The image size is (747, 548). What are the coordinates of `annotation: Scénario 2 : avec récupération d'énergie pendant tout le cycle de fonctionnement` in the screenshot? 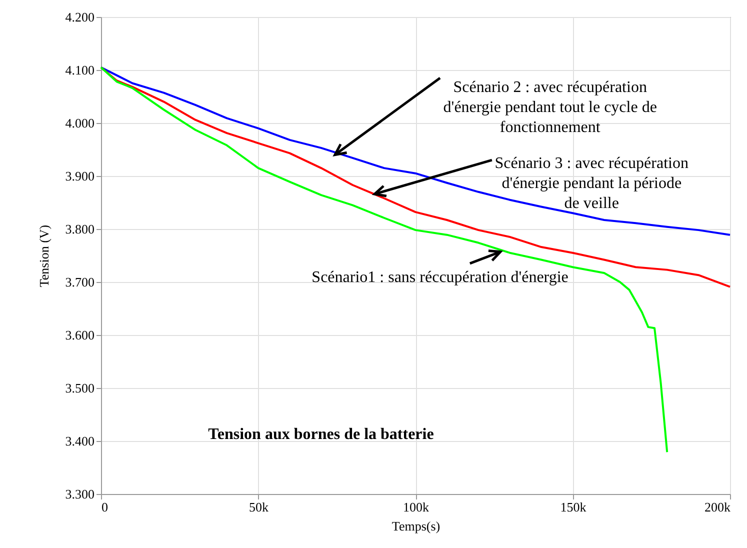 It's located at (550, 107).